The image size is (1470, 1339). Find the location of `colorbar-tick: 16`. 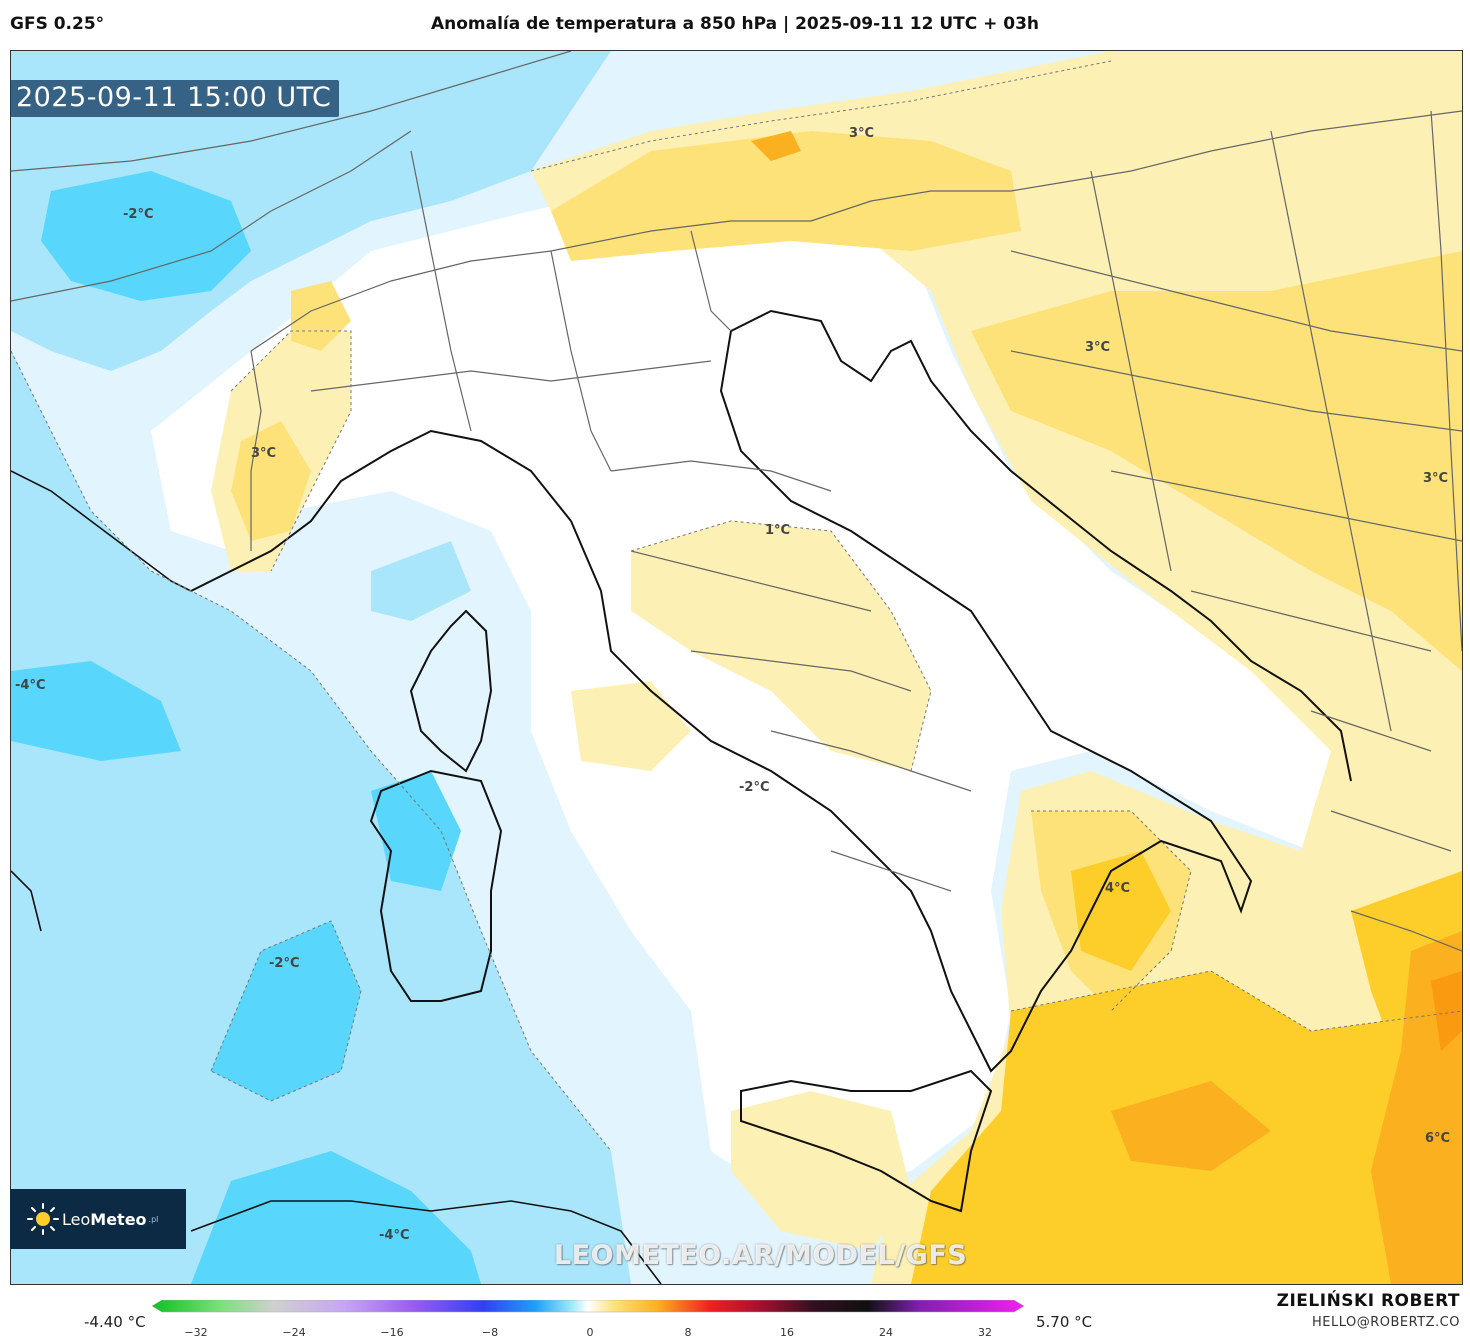

colorbar-tick: 16 is located at coordinates (787, 1332).